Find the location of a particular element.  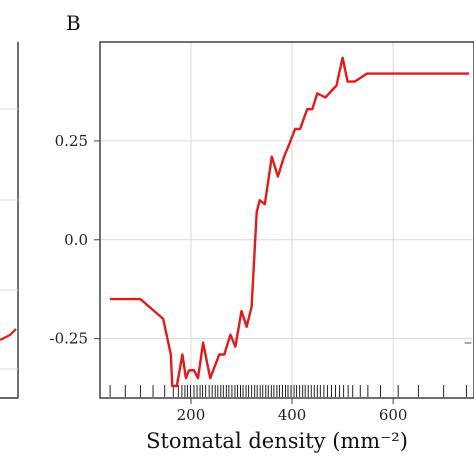

y-tick-label: 0.0 is located at coordinates (76, 240).